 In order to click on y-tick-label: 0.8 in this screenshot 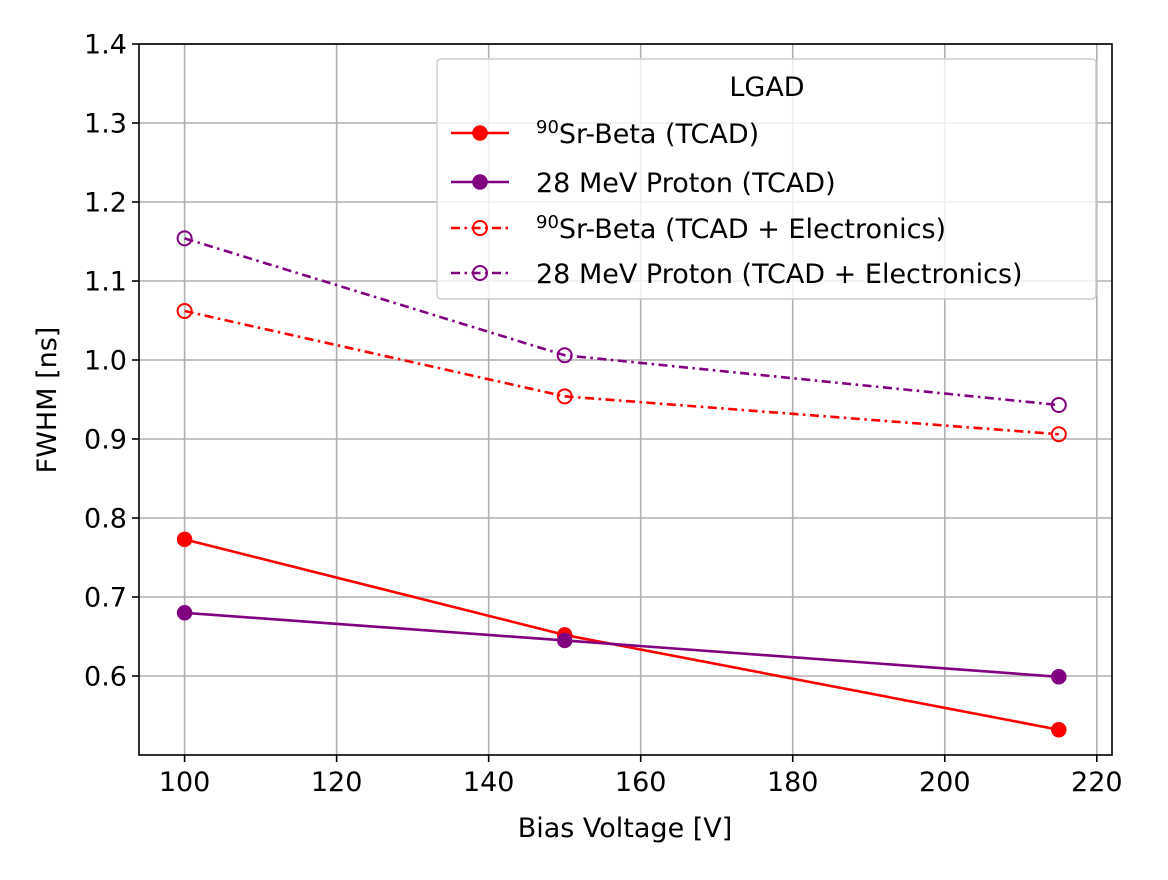, I will do `click(105, 519)`.